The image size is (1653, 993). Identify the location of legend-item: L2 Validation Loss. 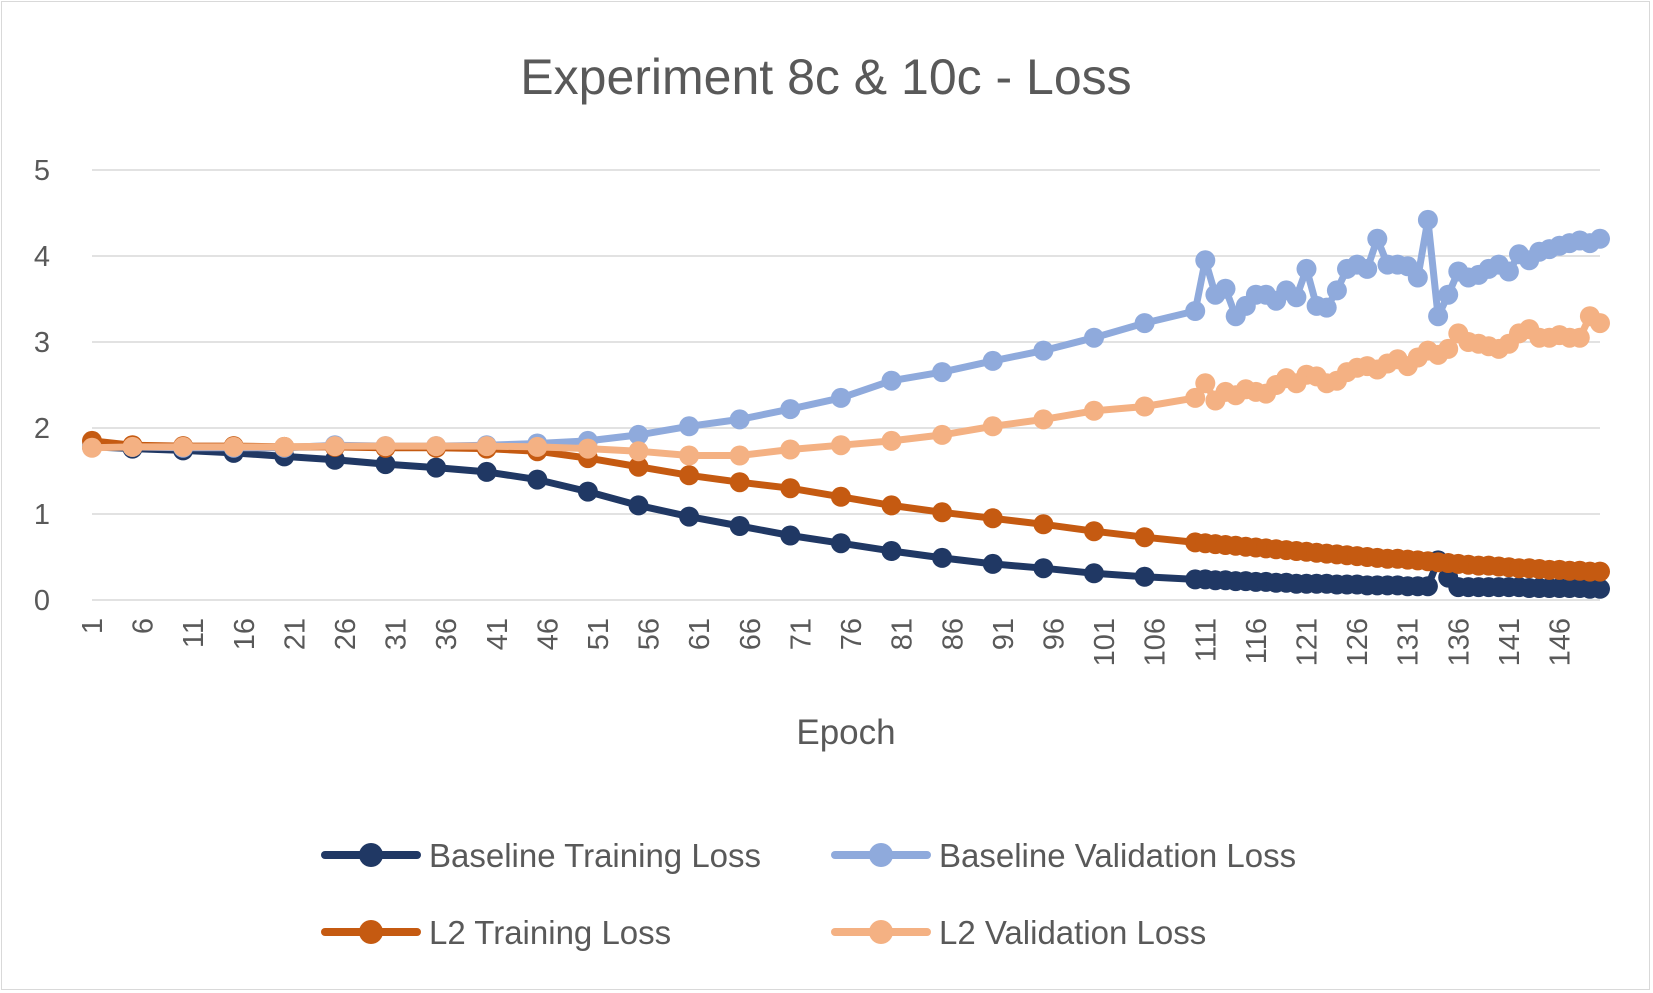
(1018, 932).